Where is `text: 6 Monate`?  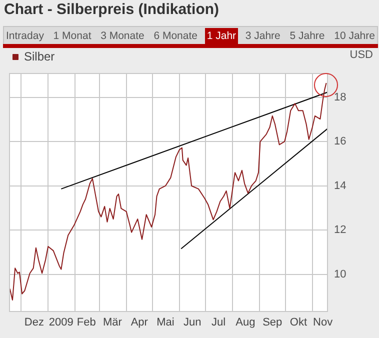 text: 6 Monate is located at coordinates (175, 36).